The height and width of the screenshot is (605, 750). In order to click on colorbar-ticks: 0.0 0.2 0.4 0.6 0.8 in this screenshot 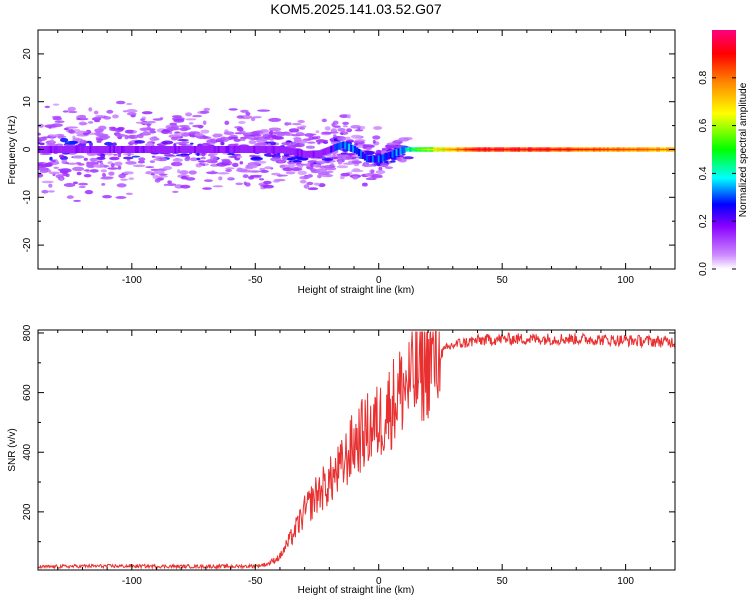, I will do `click(717, 173)`.